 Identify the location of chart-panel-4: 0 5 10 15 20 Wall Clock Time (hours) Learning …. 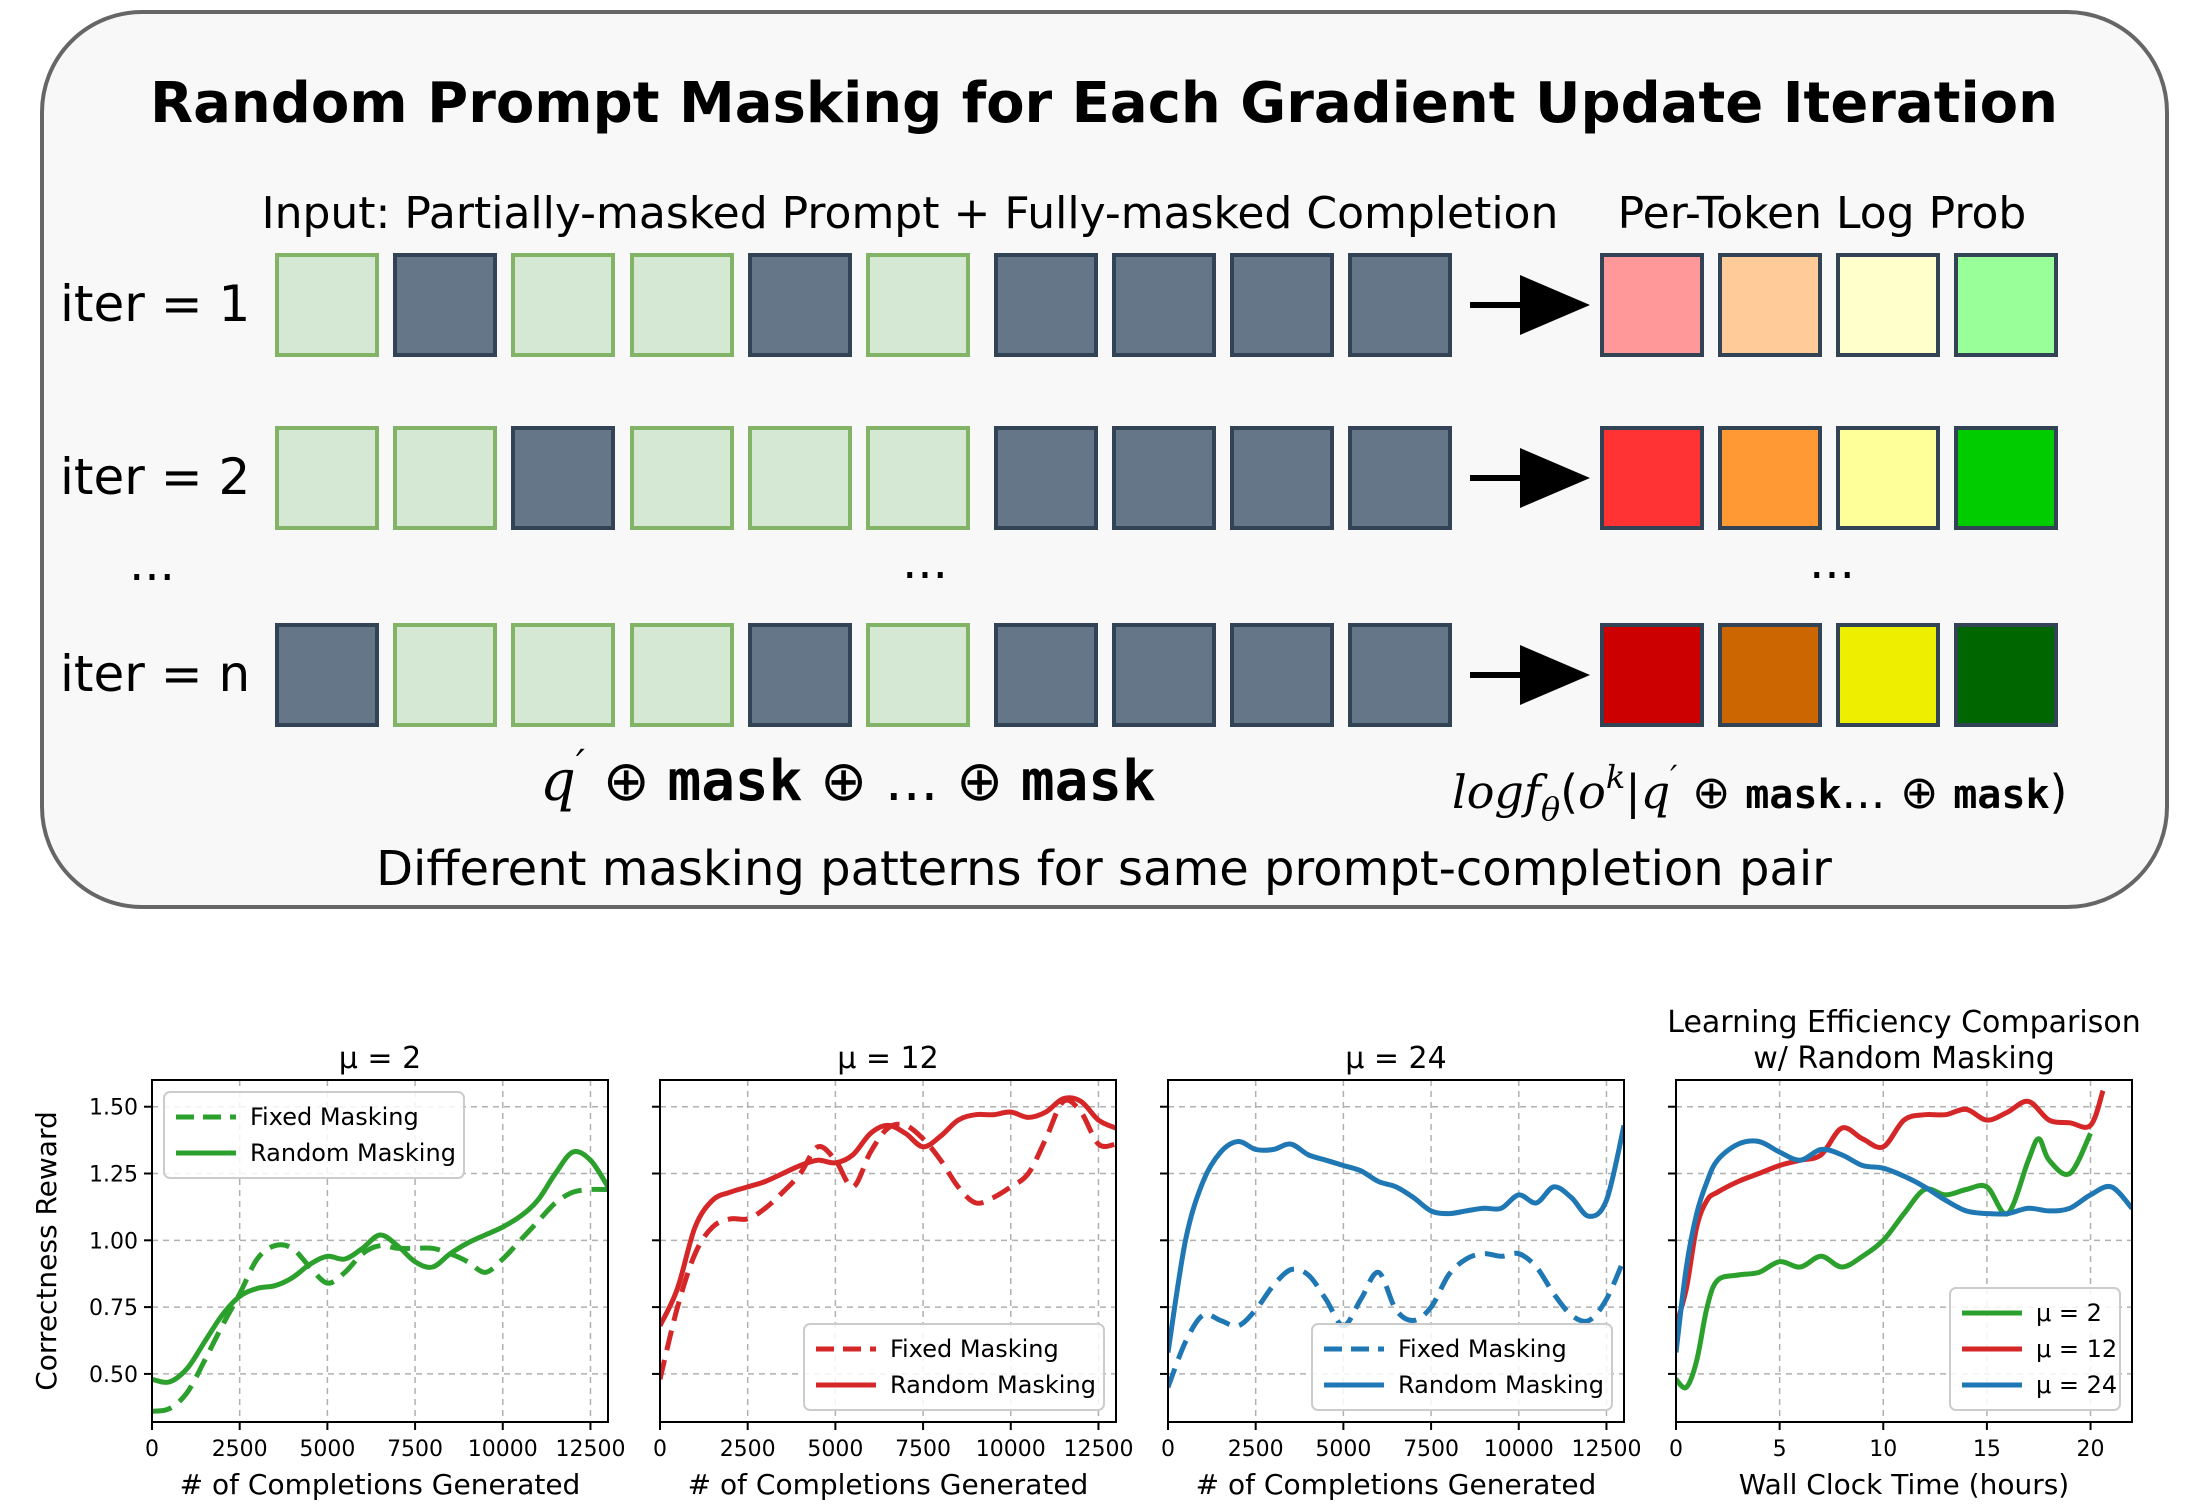
(1903, 1253).